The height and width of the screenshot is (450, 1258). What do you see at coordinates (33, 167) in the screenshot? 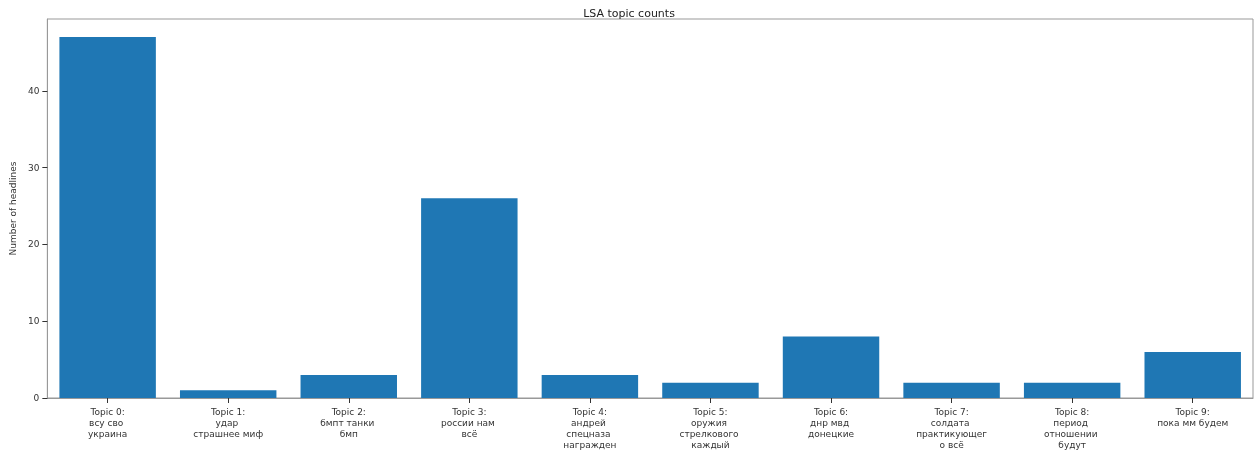
I see `y-tick-label: 30` at bounding box center [33, 167].